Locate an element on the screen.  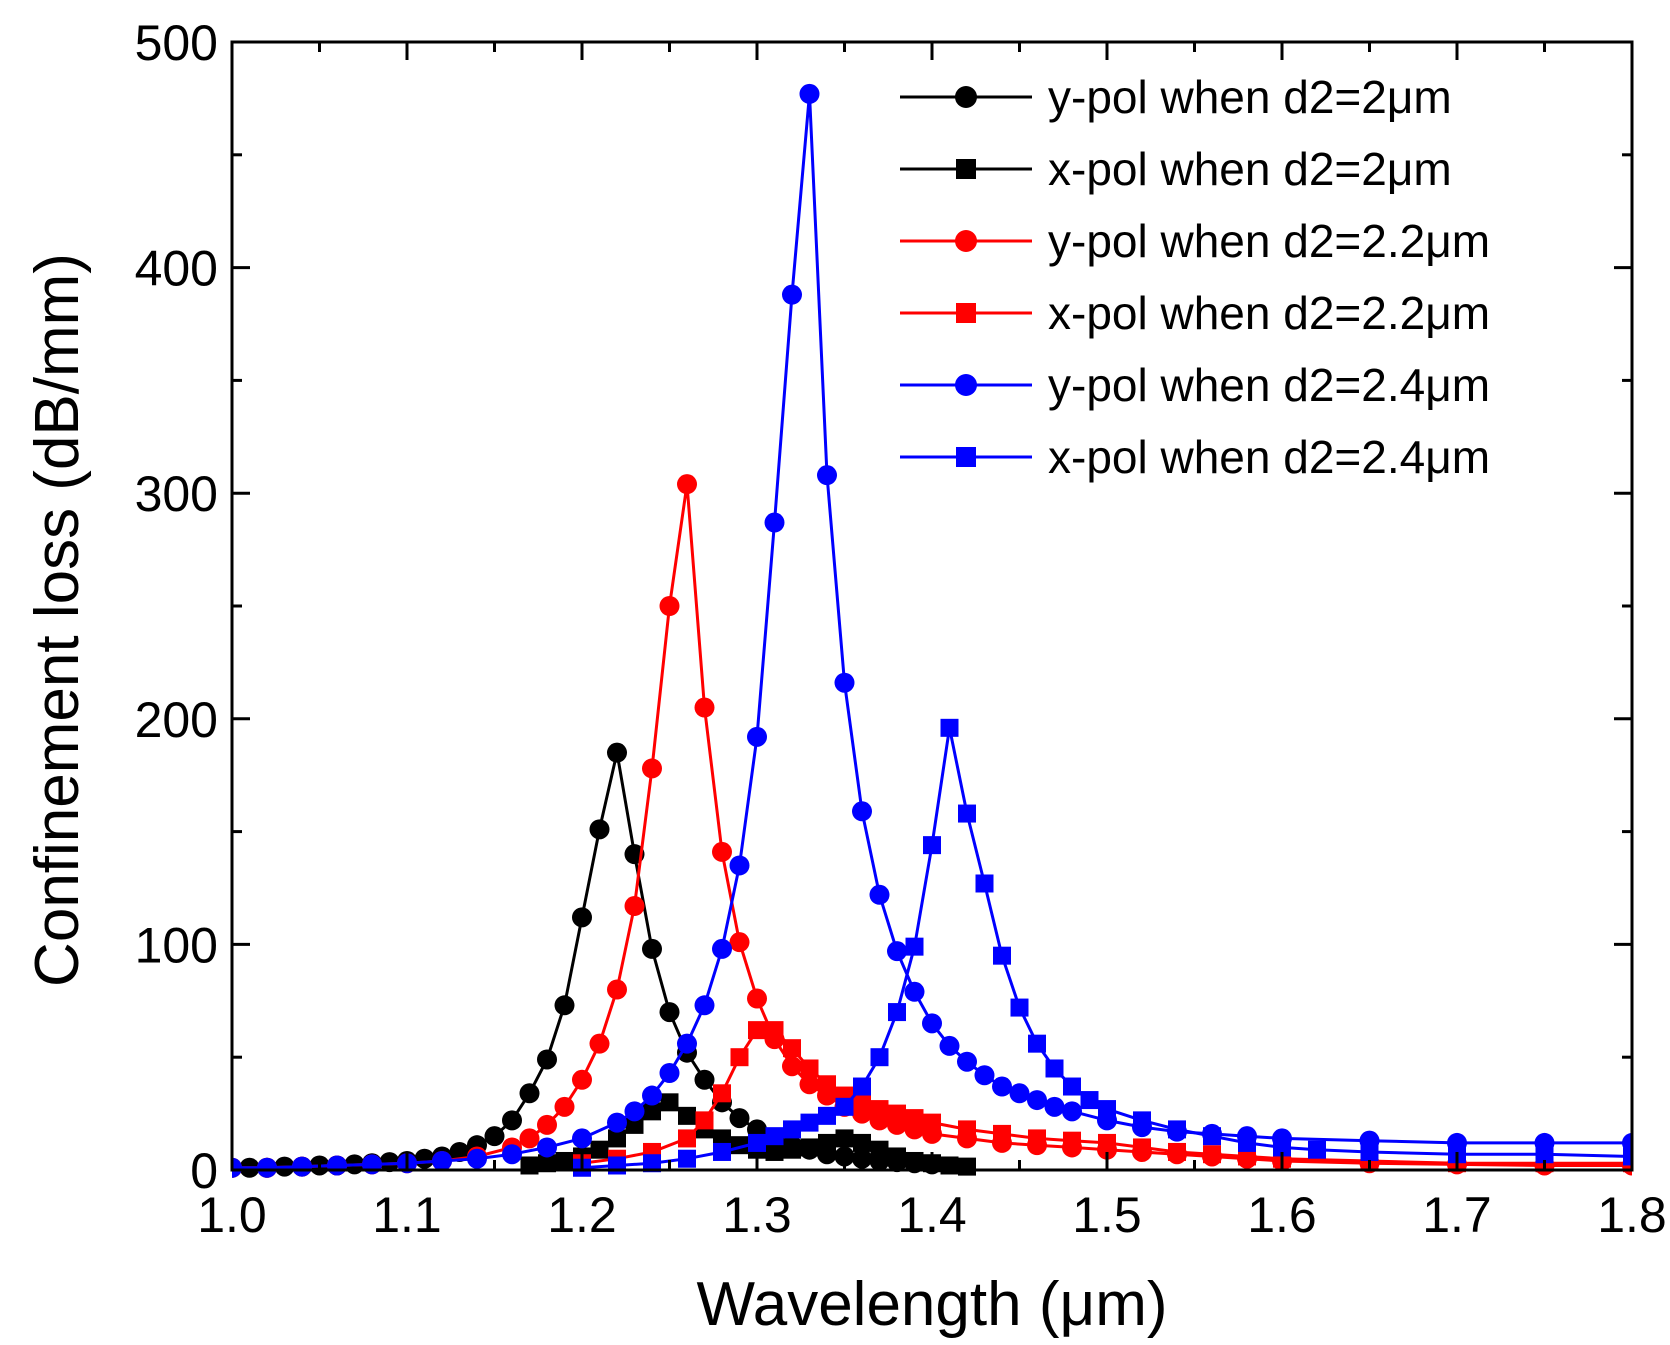
legend-entry: x-pol when d2=2μm is located at coordinates (1176, 169).